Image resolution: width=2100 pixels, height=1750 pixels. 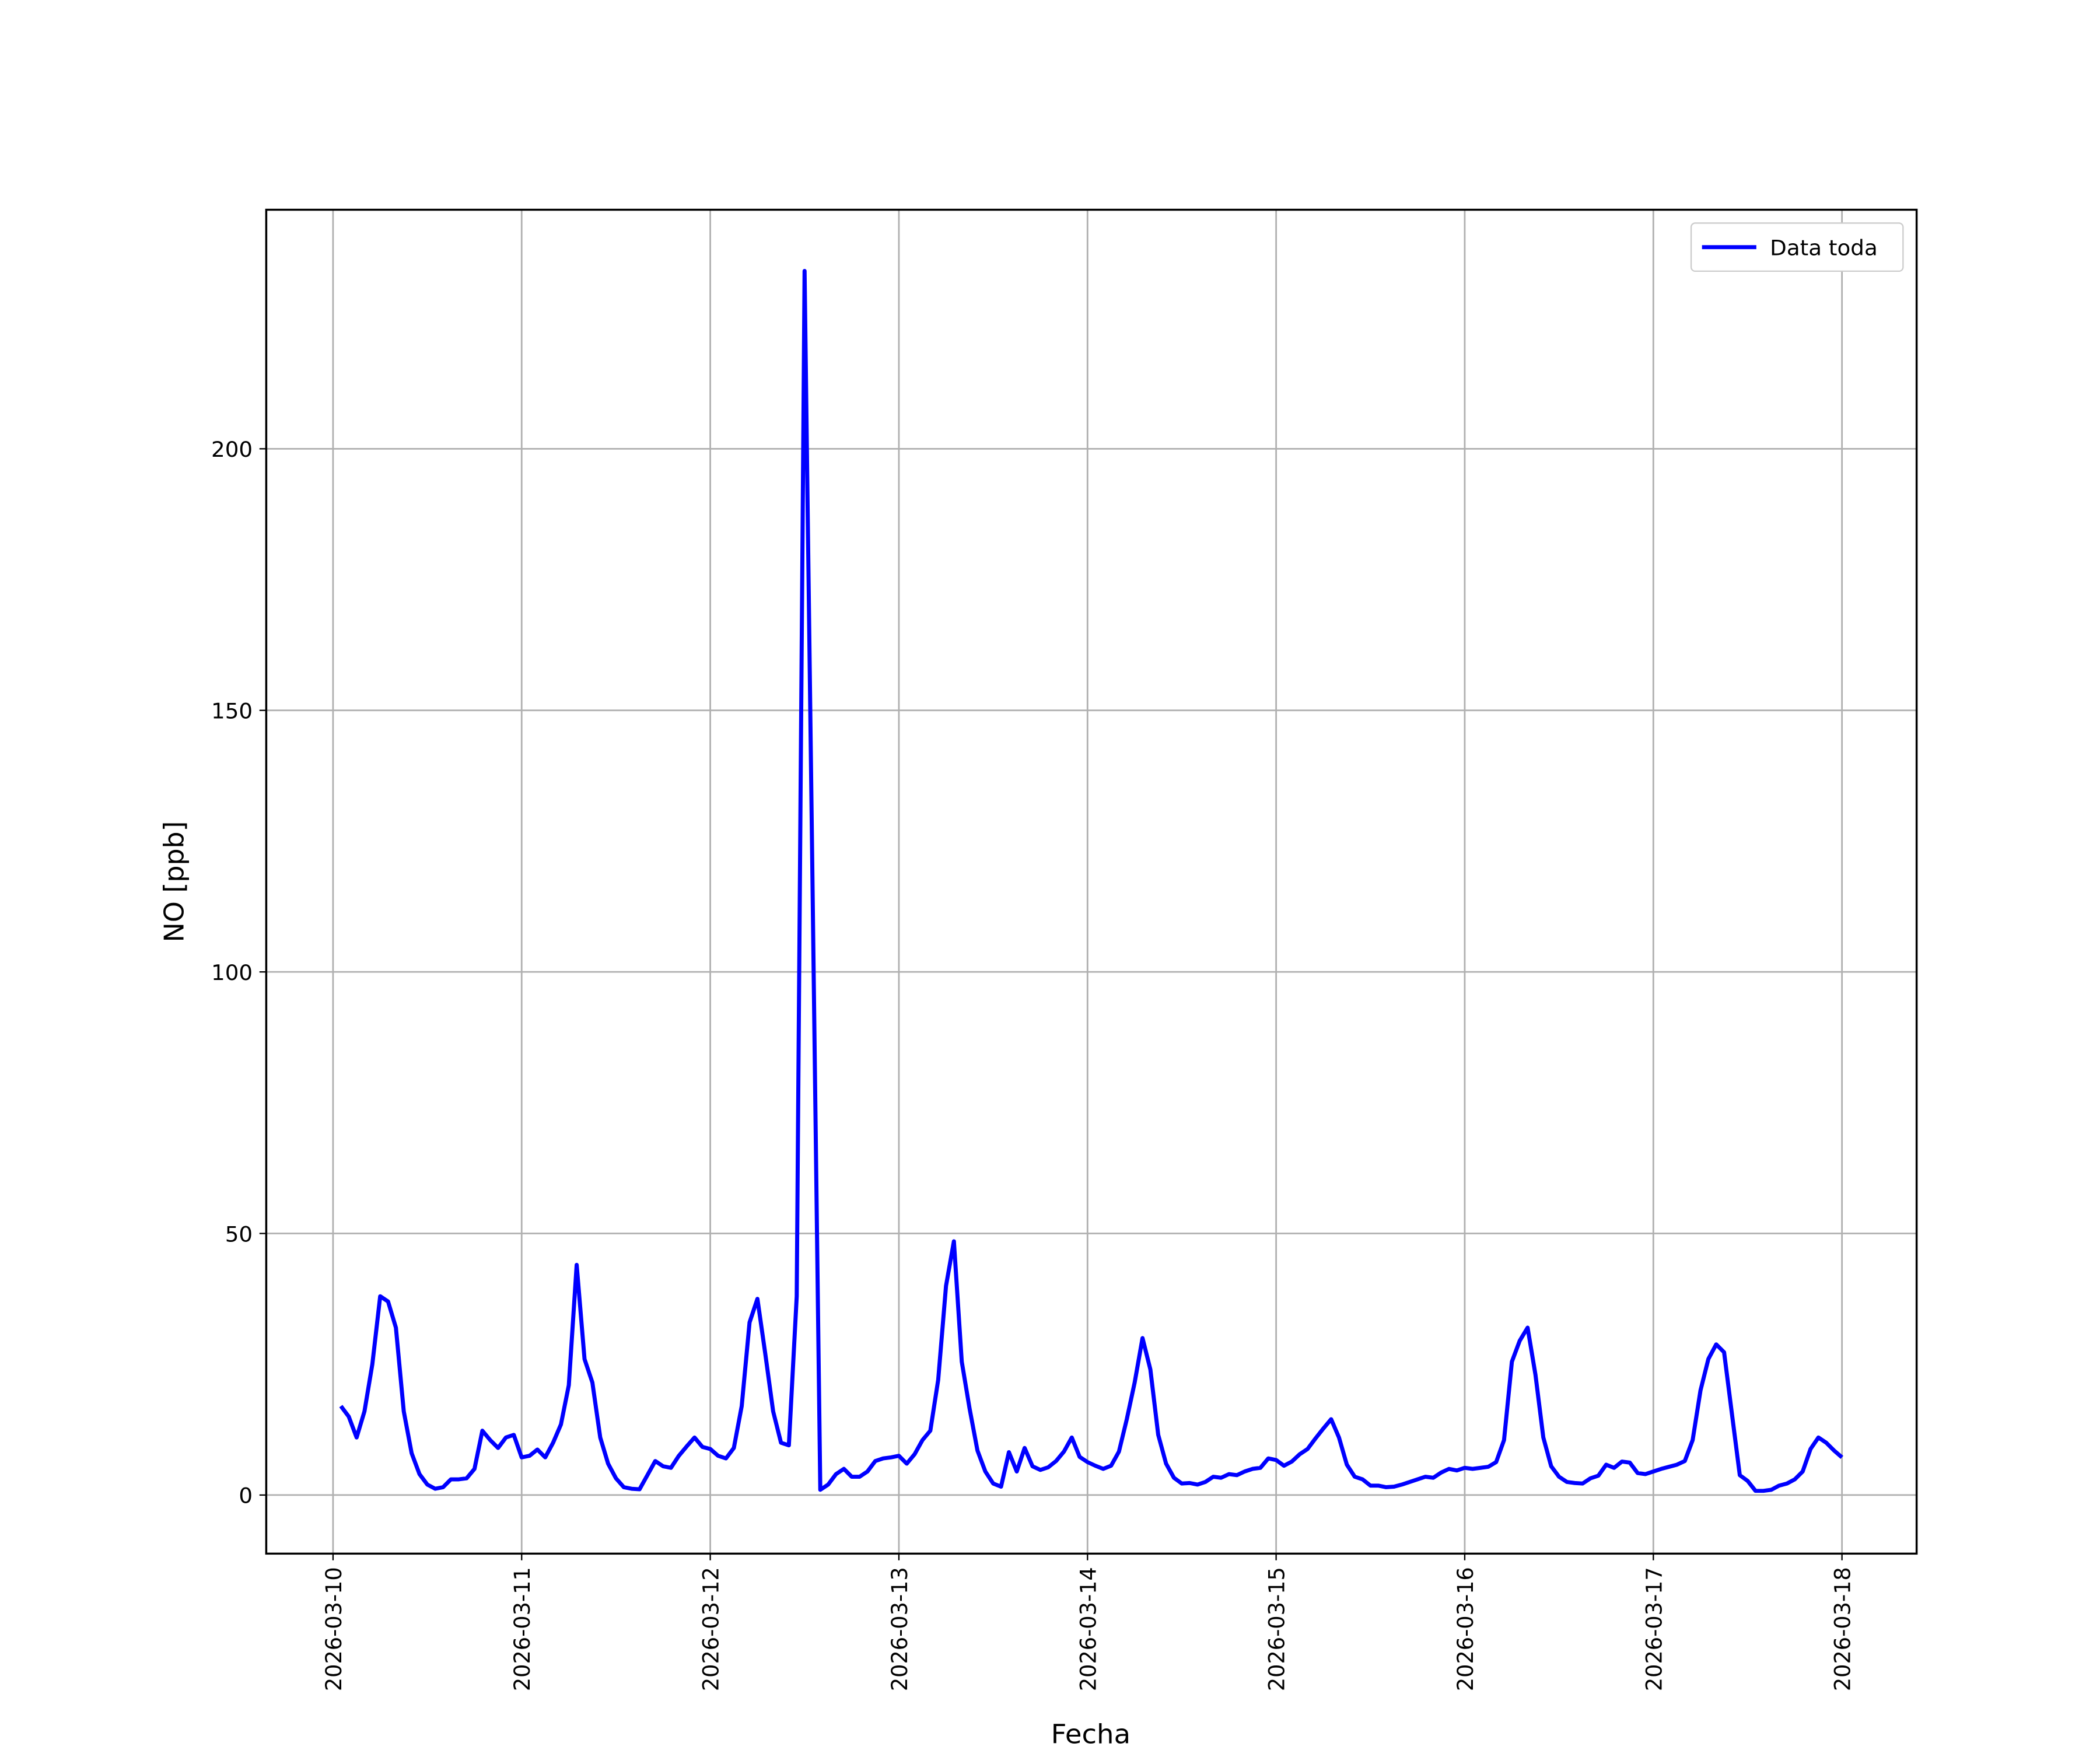 I want to click on x-tick-label: 2026-03-15, so click(x=1276, y=1629).